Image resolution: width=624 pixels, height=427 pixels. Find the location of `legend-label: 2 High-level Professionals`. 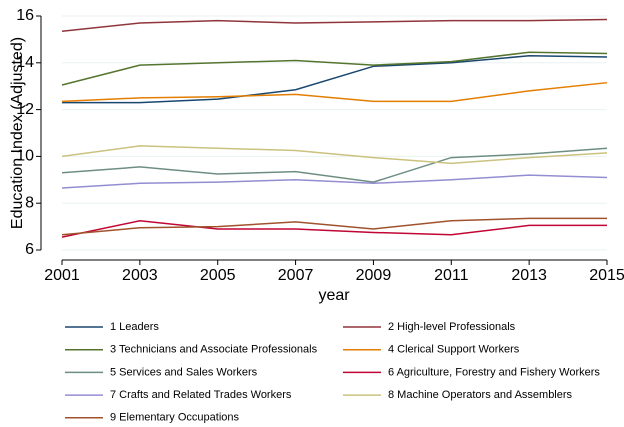

legend-label: 2 High-level Professionals is located at coordinates (452, 327).